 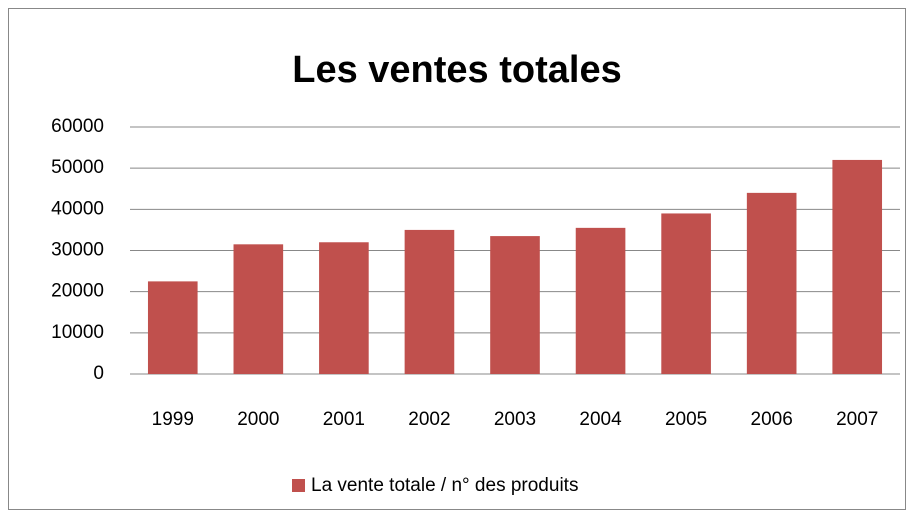 I want to click on y-tick-label: 50000, so click(x=77, y=167).